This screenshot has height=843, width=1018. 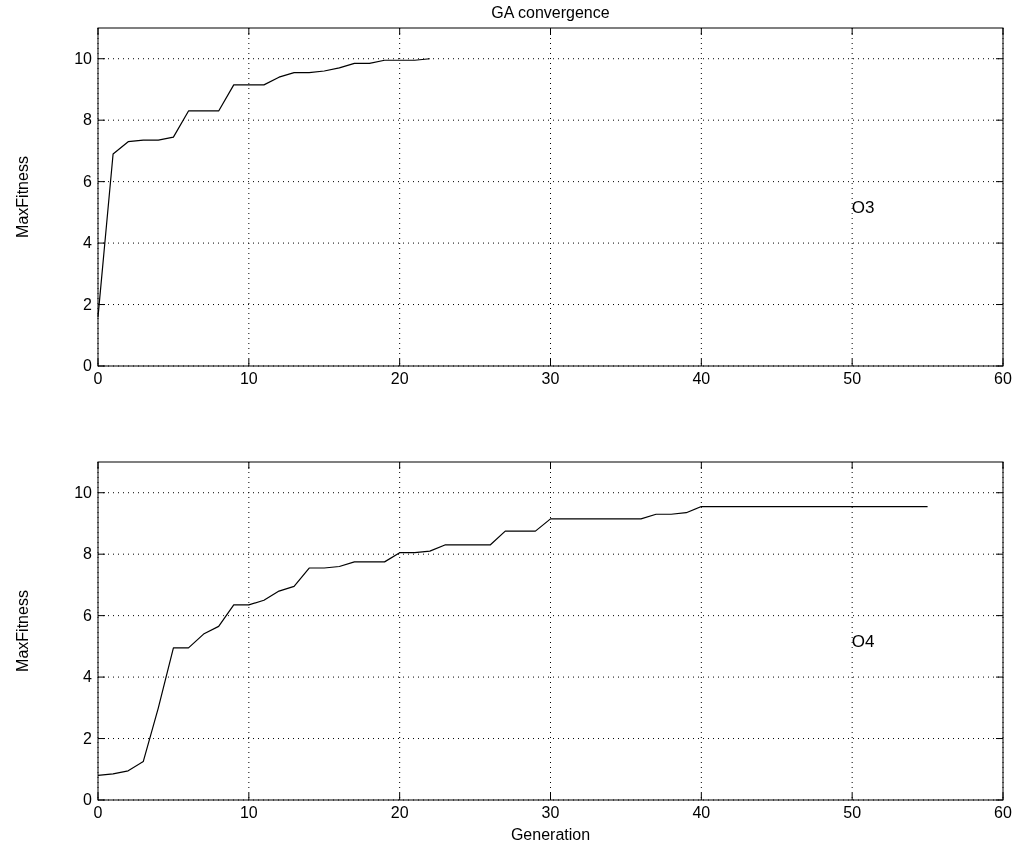 I want to click on x-axis-title: Generation, so click(x=550, y=834).